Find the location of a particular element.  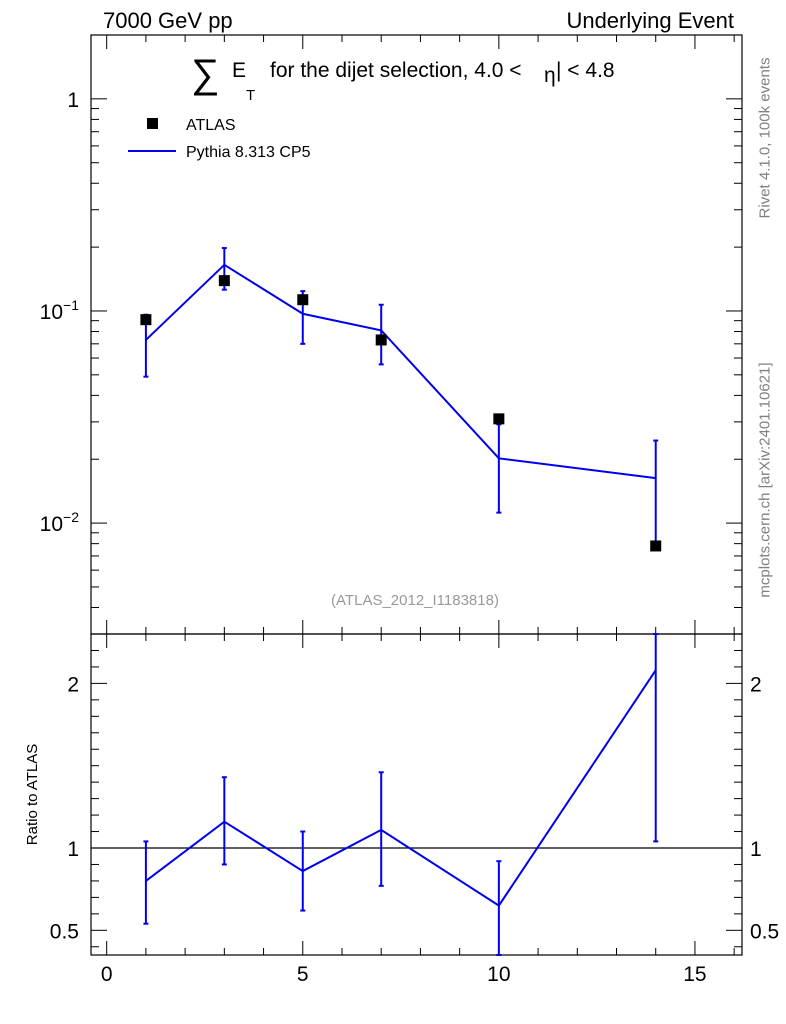

x-tick-label: 10 is located at coordinates (498, 974).